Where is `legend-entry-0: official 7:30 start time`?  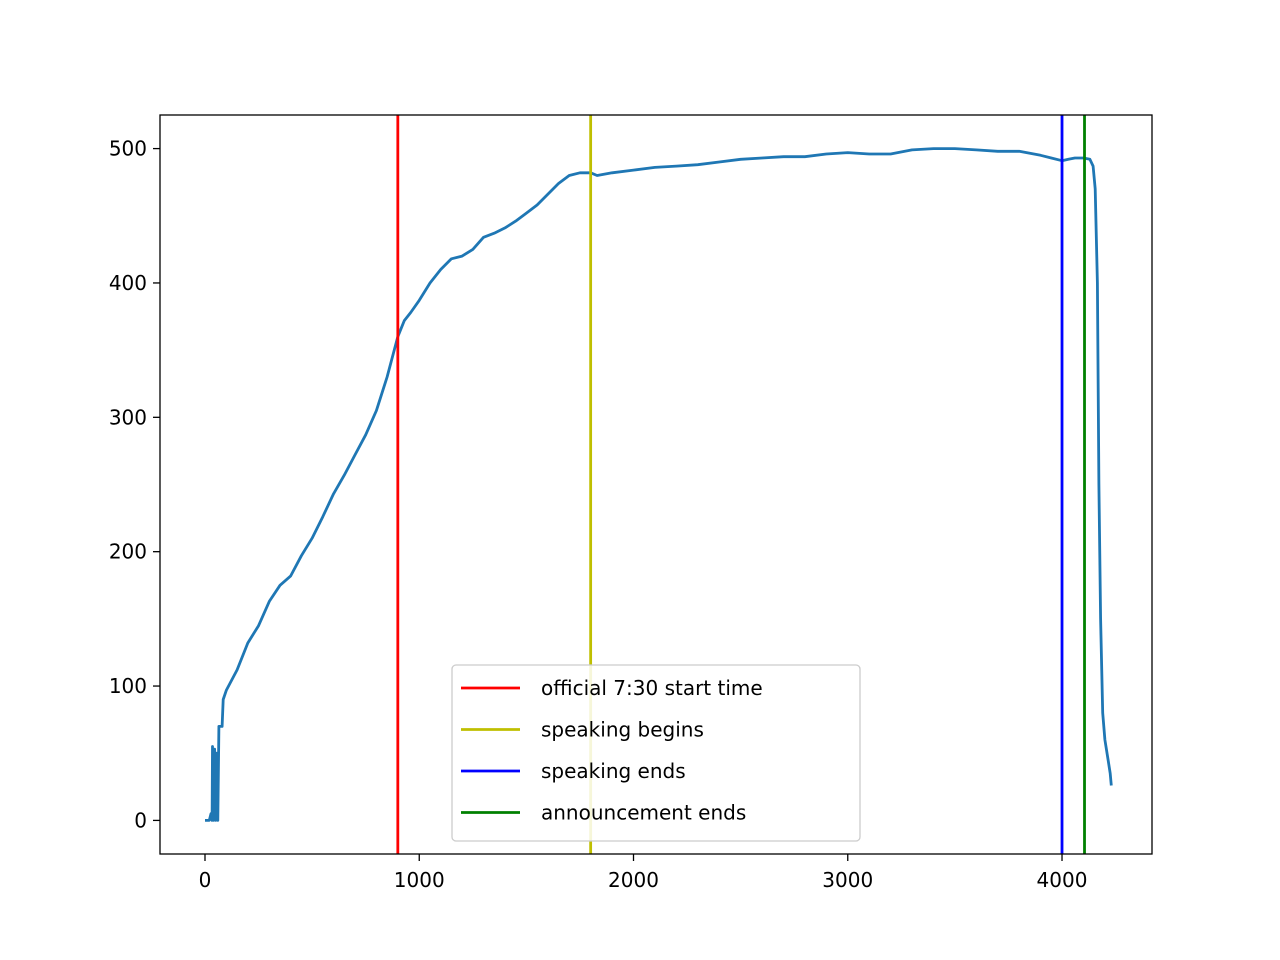
legend-entry-0: official 7:30 start time is located at coordinates (652, 688).